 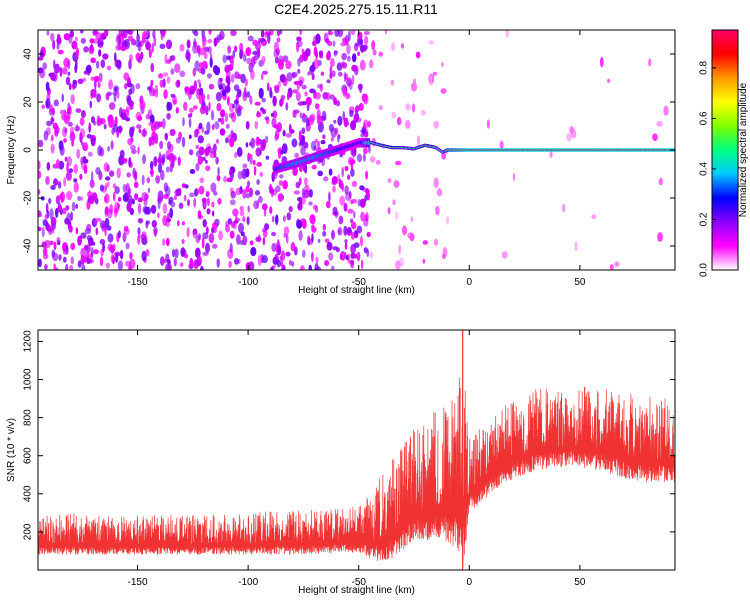 What do you see at coordinates (704, 219) in the screenshot?
I see `colorbar-tick-label: 0.2` at bounding box center [704, 219].